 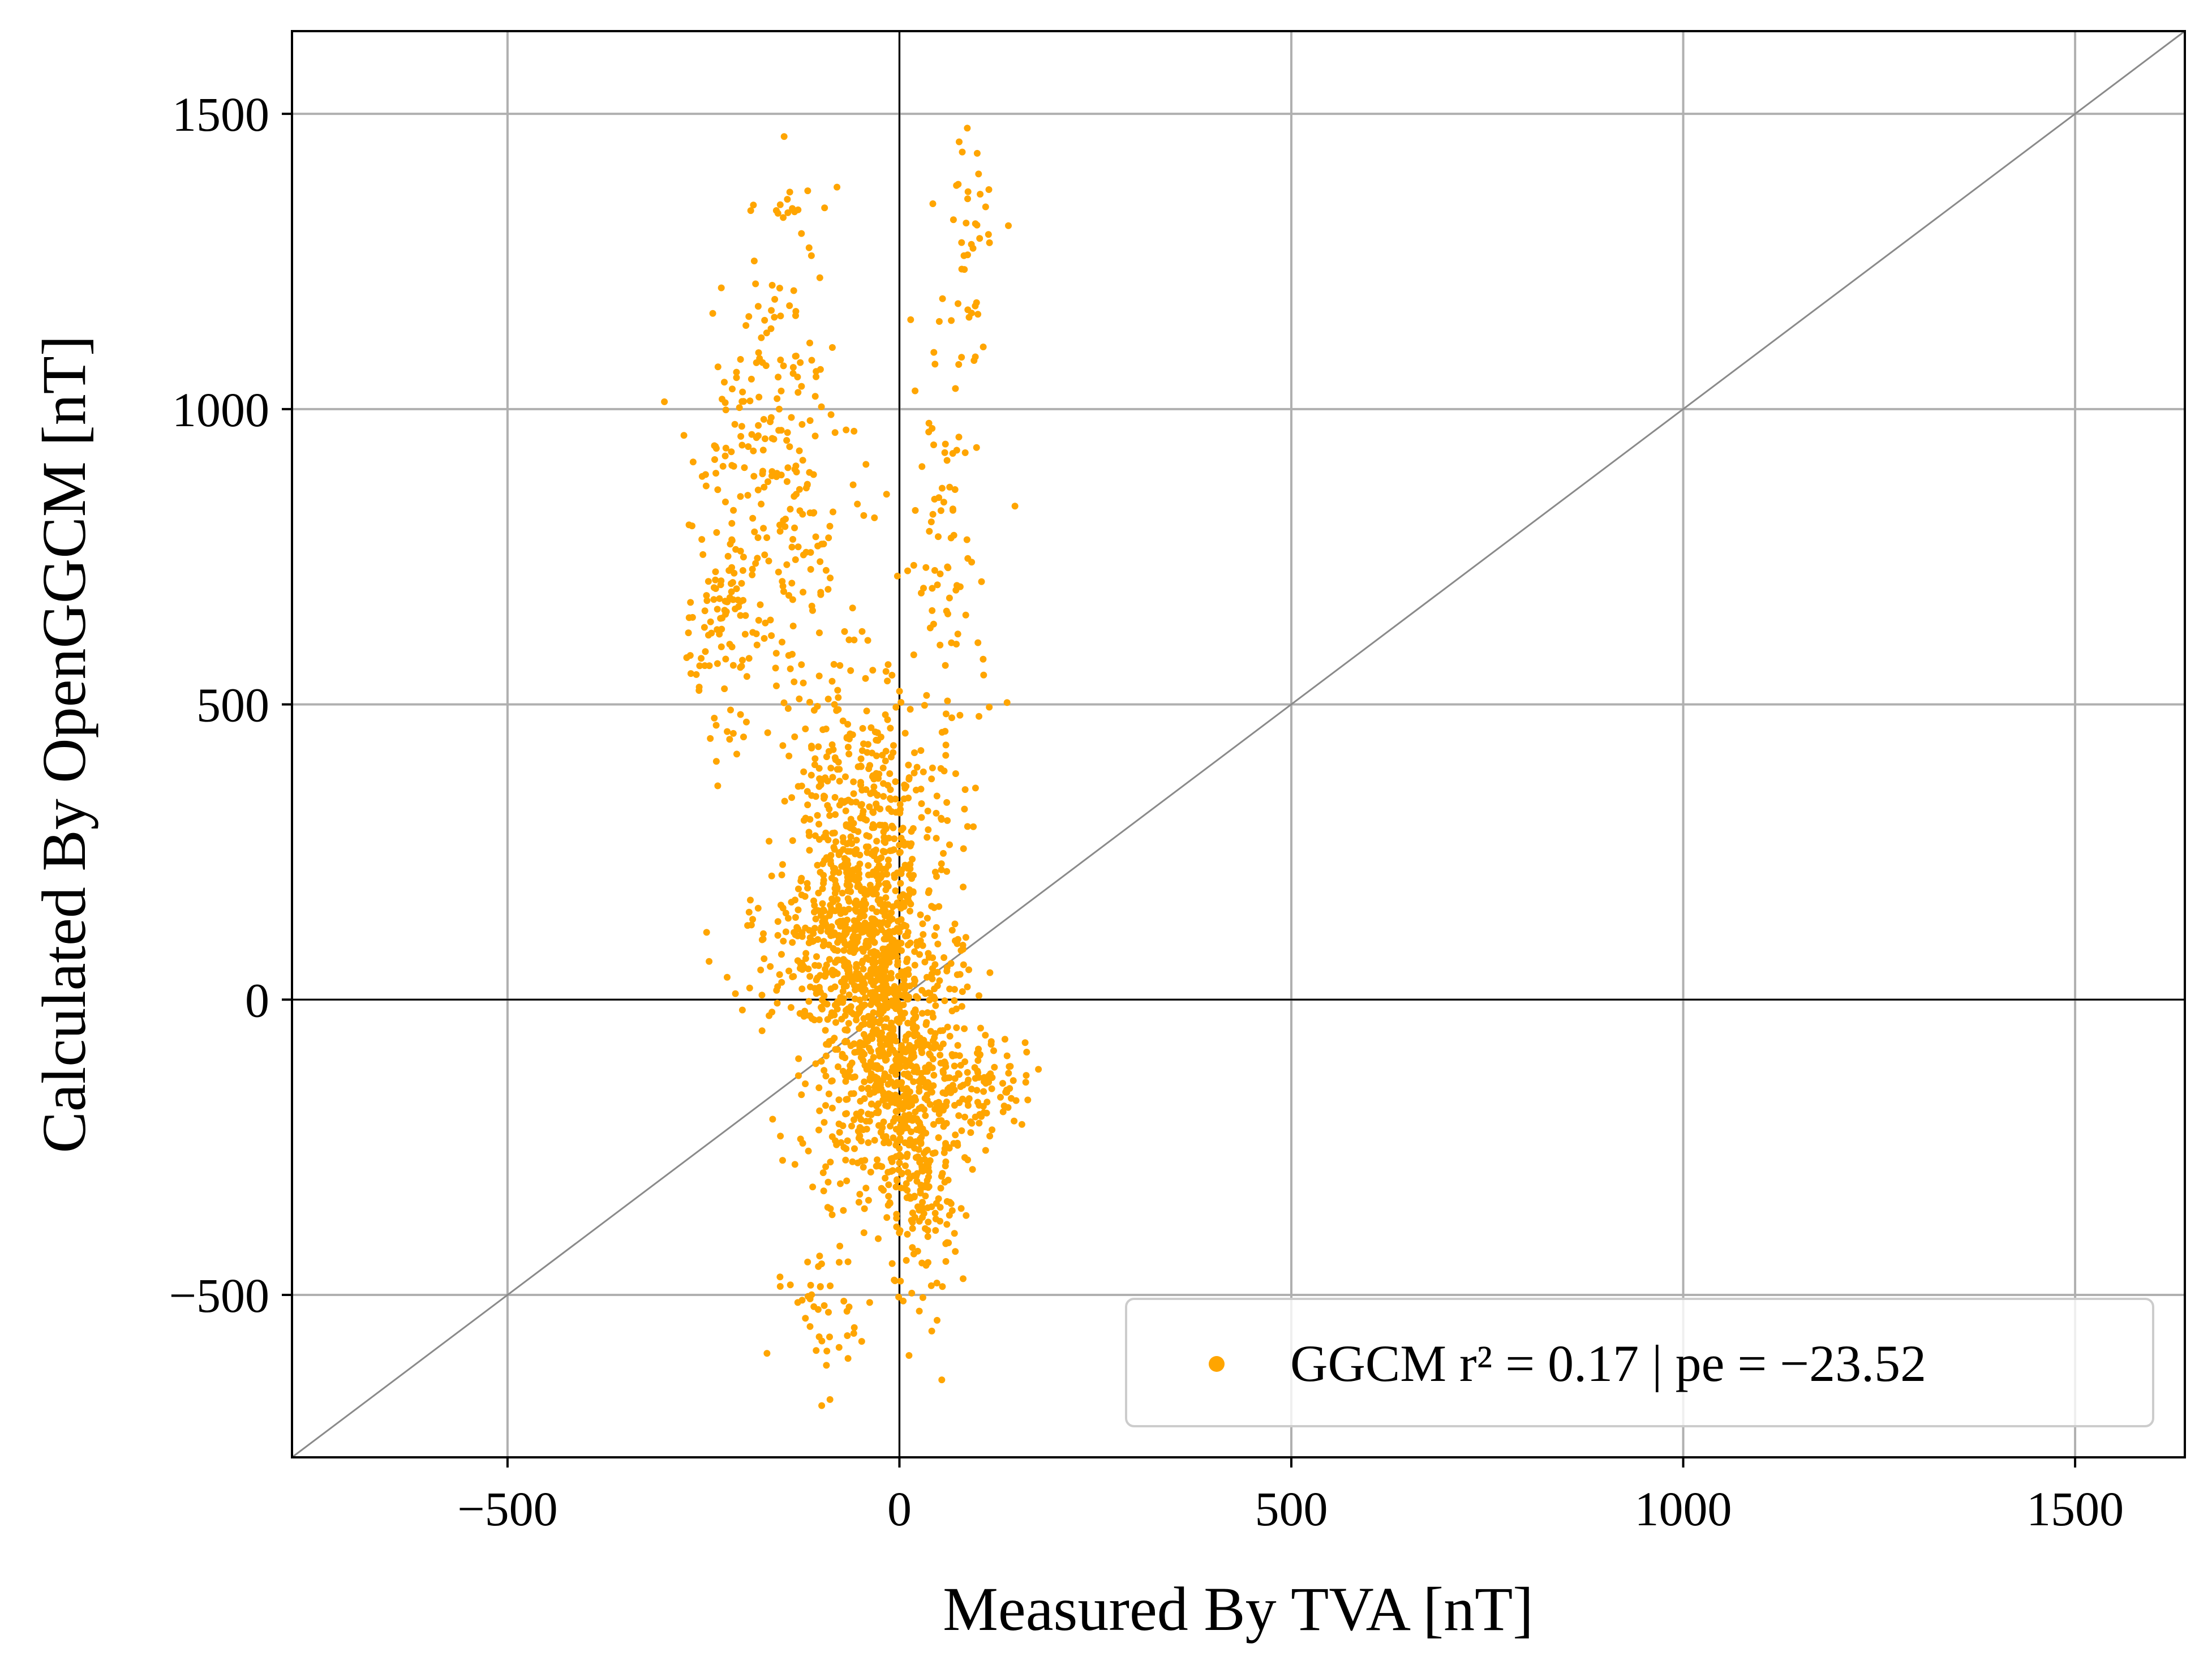 I want to click on x-axis-label: Measured By TVA [nT], so click(x=1238, y=1609).